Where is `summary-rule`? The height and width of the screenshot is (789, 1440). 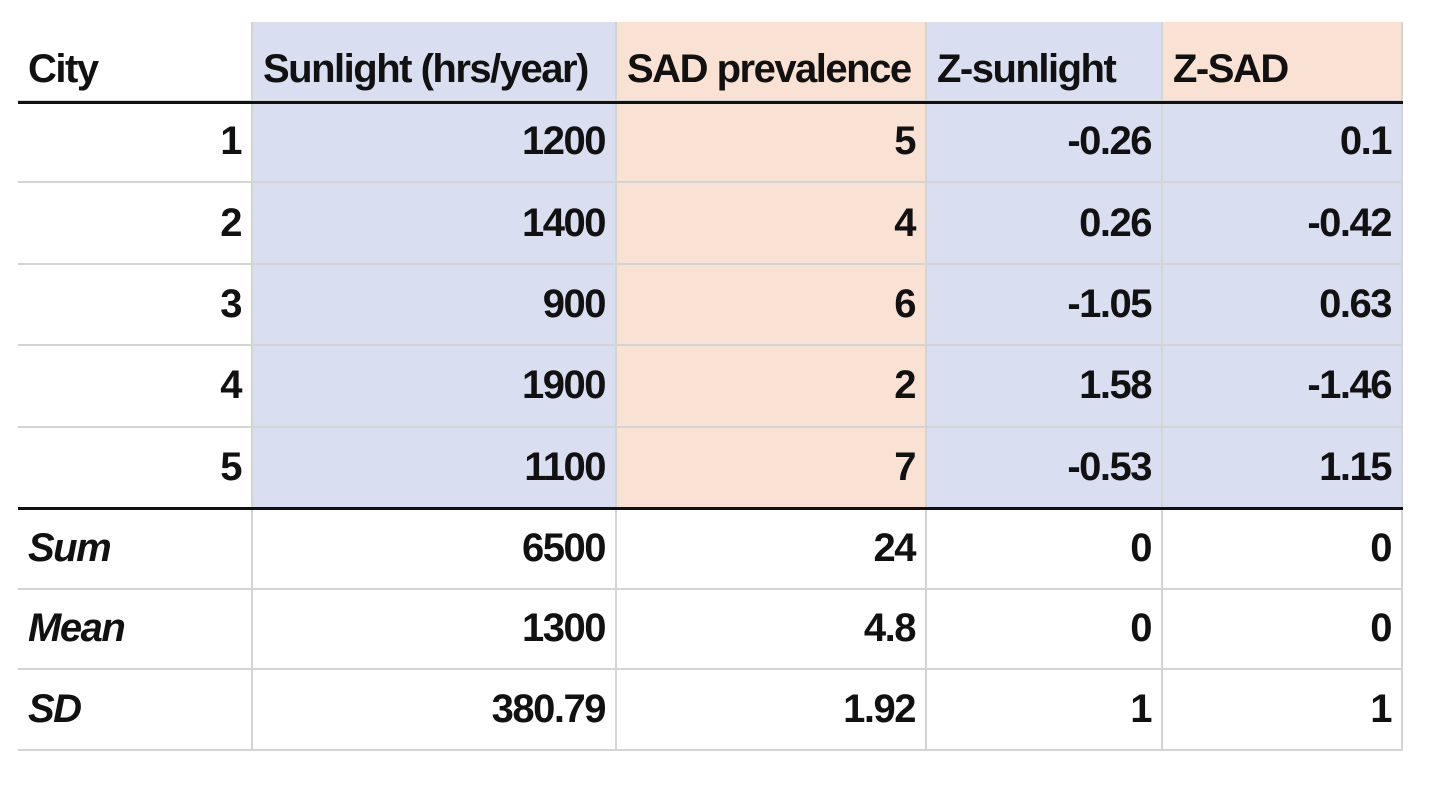 summary-rule is located at coordinates (710, 508).